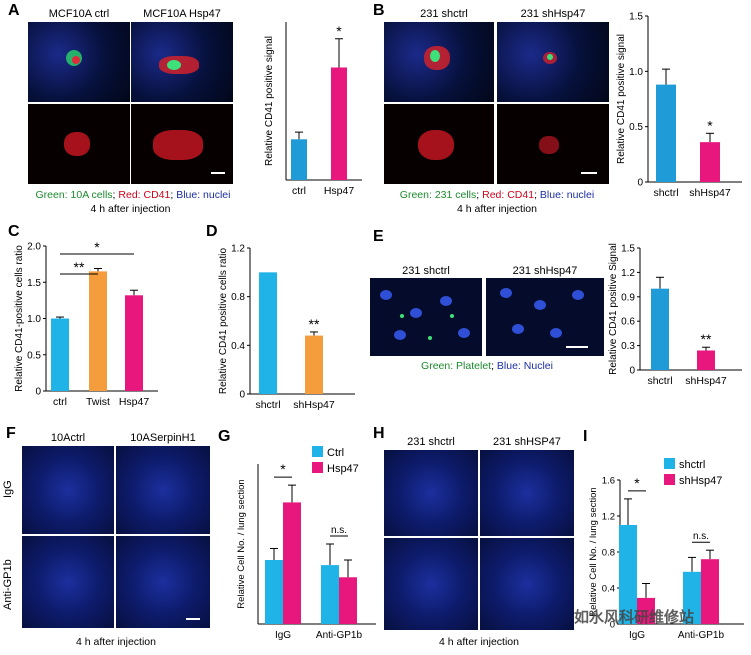  I want to click on panel-e-micrograph-shctrl, so click(426, 317).